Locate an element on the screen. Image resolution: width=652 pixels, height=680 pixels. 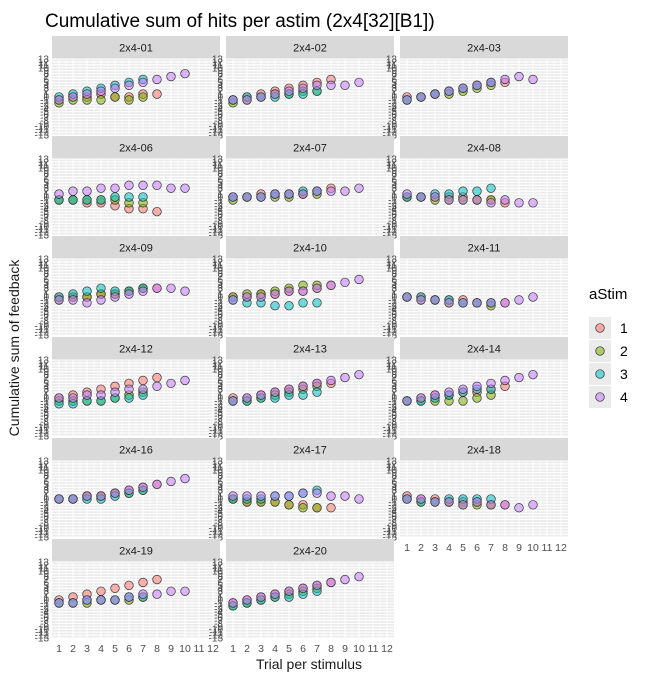
y-tick-label: -1 is located at coordinates (218, 401).